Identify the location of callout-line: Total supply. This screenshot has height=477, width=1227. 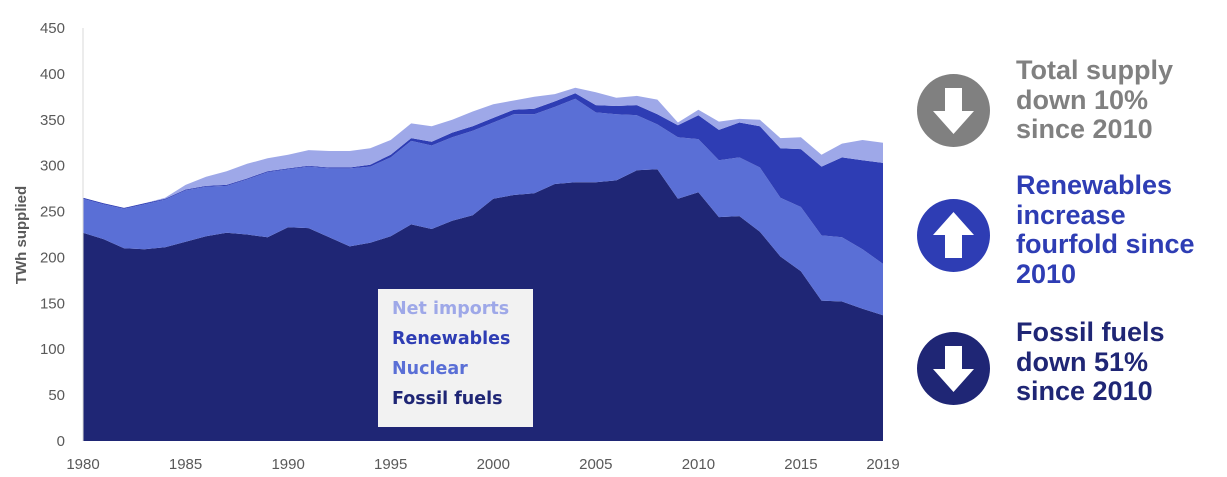
(1095, 70).